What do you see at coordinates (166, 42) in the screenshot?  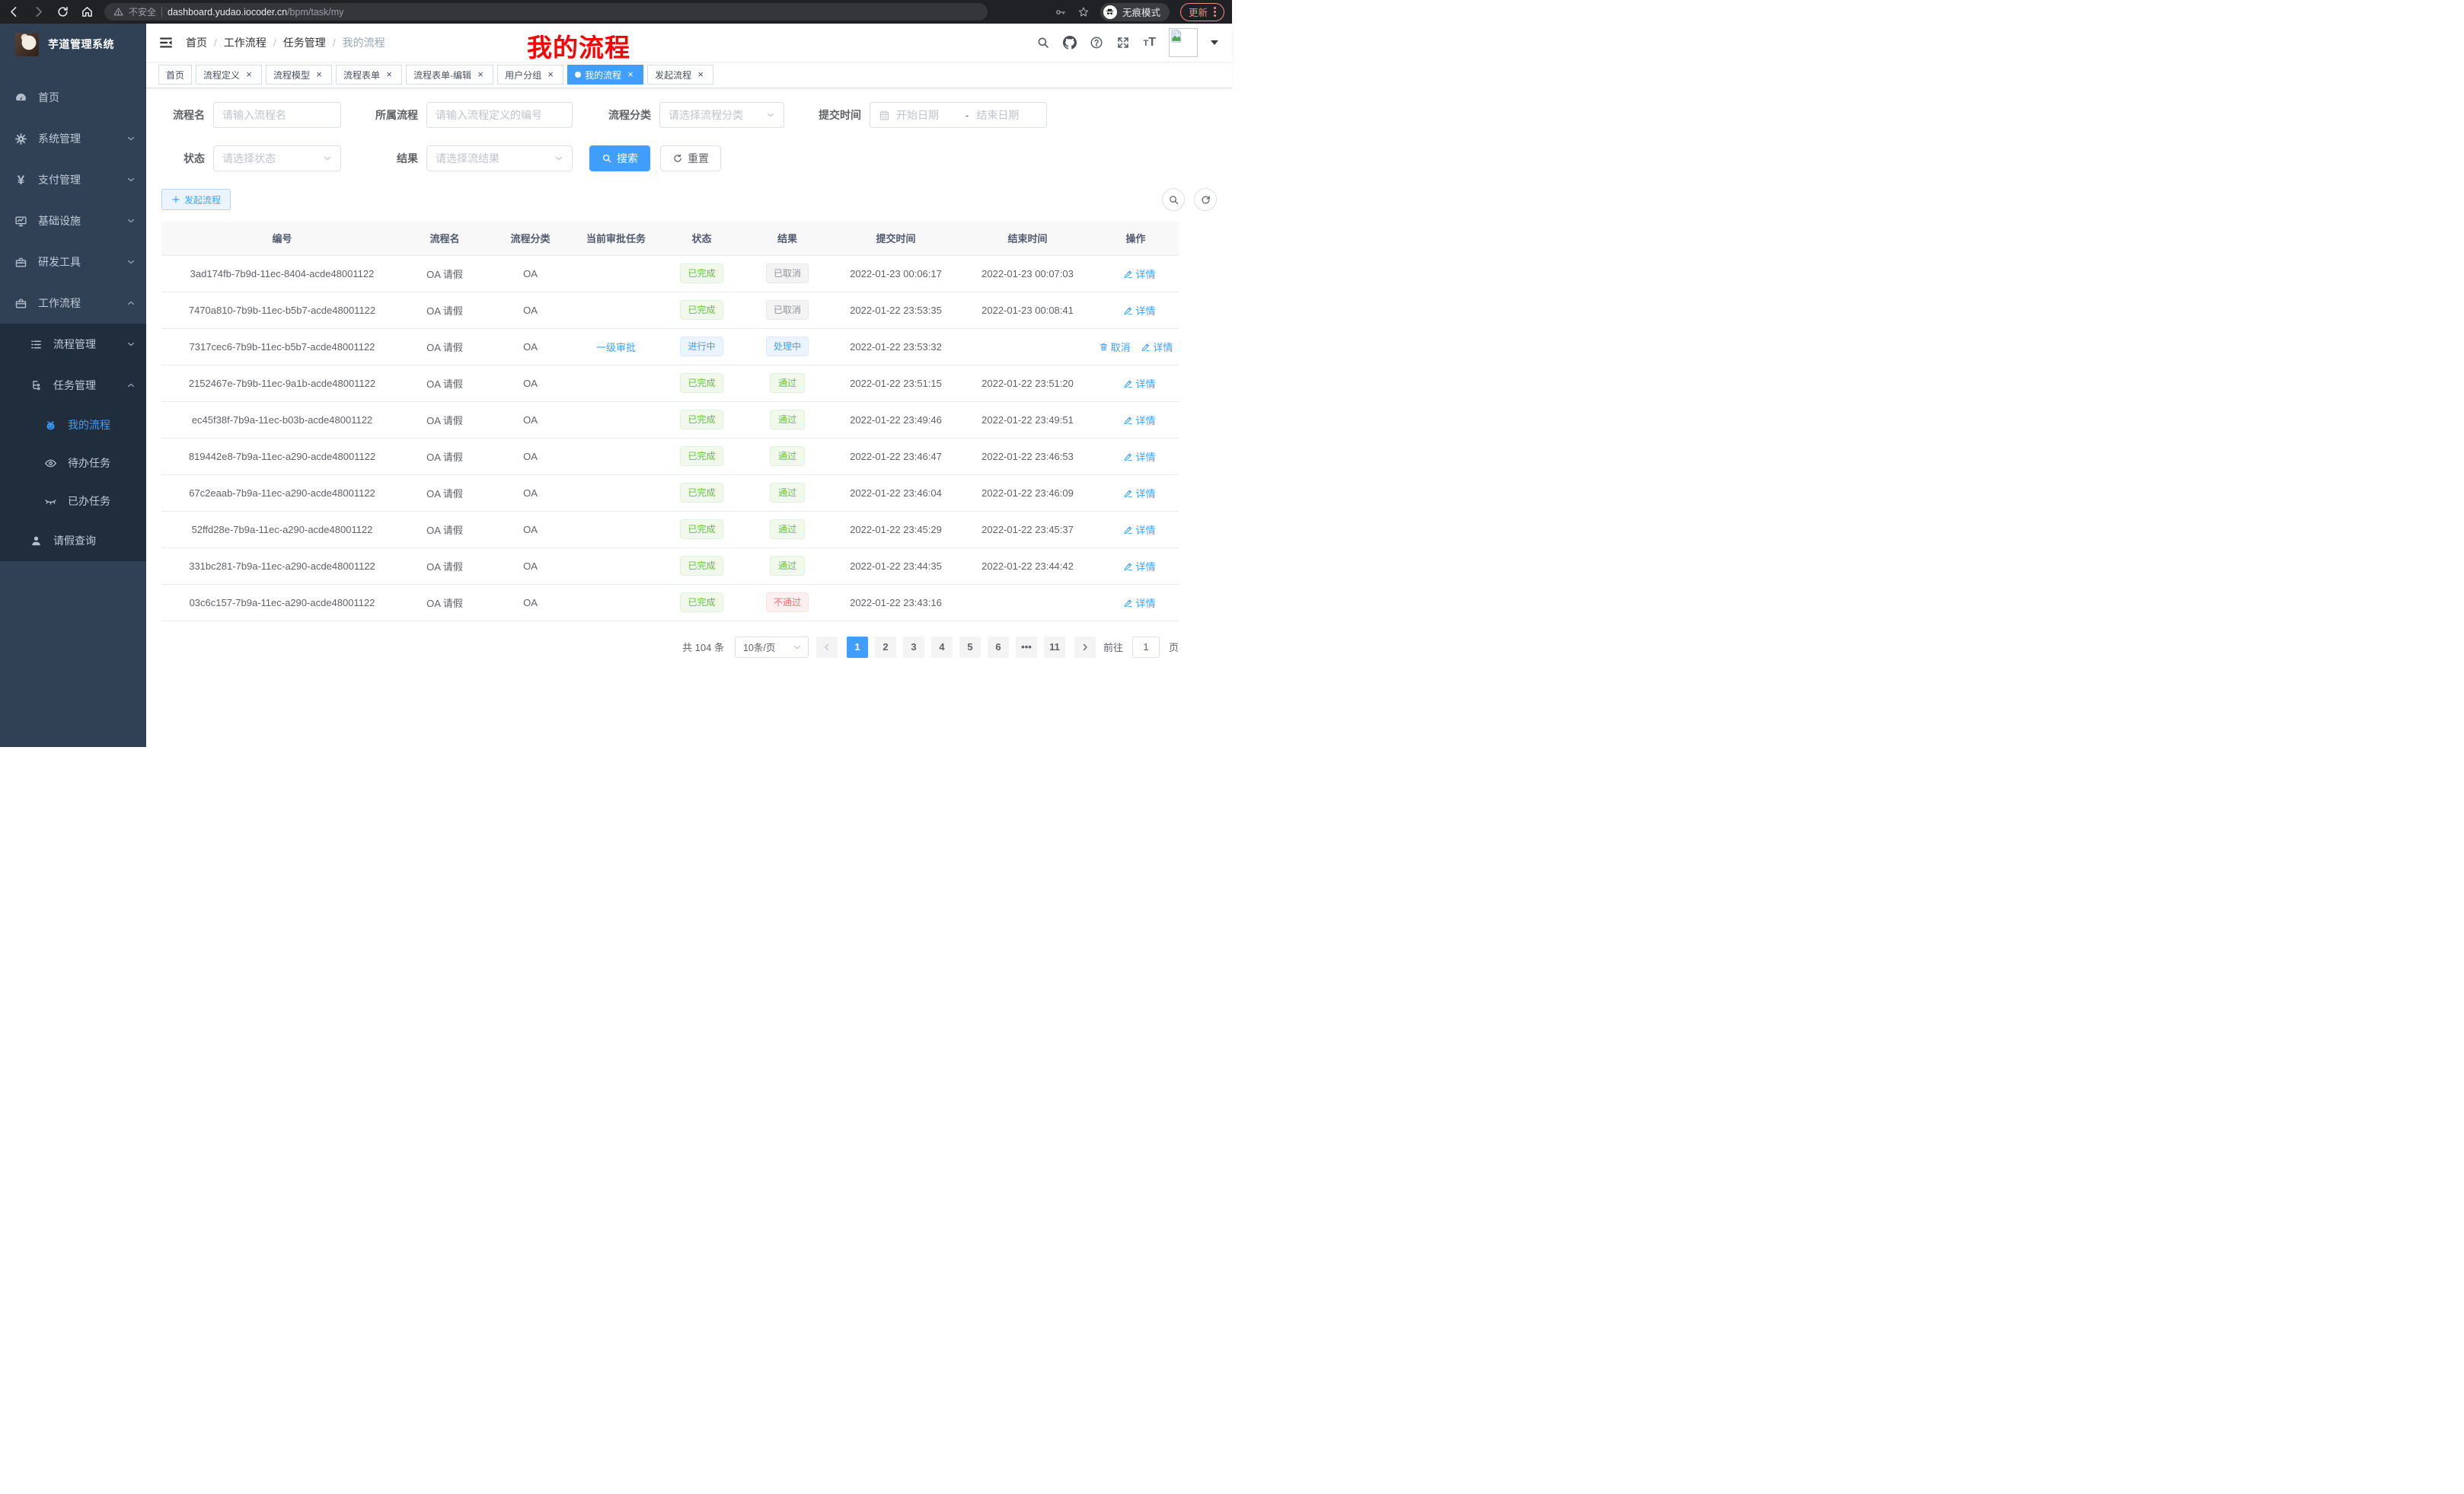 I see `collapse-sidebar-icon` at bounding box center [166, 42].